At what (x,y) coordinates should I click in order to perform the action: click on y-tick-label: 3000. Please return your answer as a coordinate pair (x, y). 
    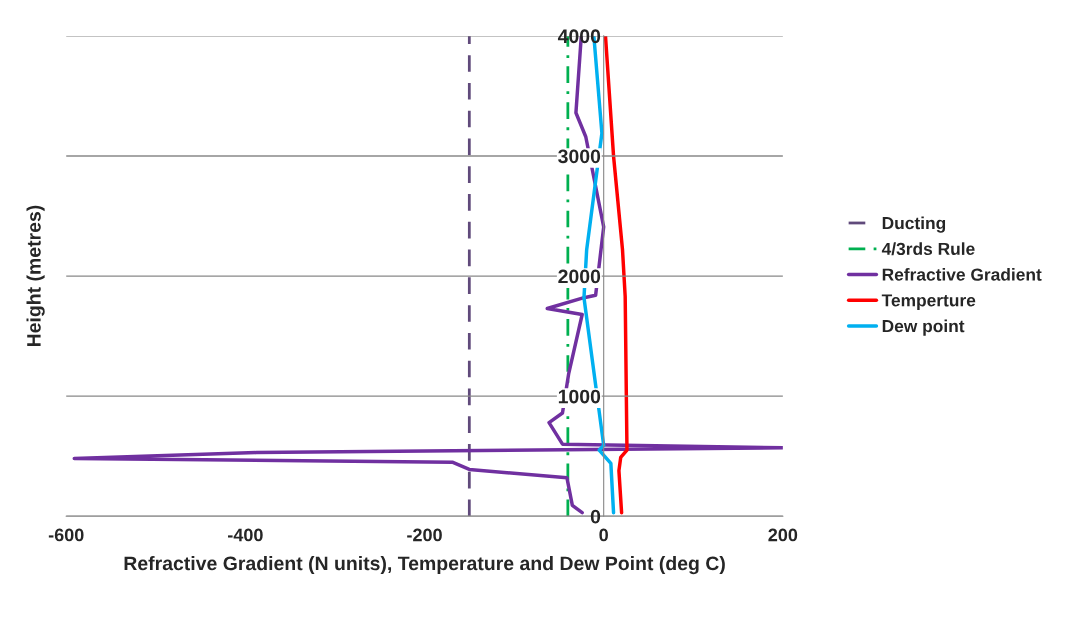
    Looking at the image, I should click on (579, 156).